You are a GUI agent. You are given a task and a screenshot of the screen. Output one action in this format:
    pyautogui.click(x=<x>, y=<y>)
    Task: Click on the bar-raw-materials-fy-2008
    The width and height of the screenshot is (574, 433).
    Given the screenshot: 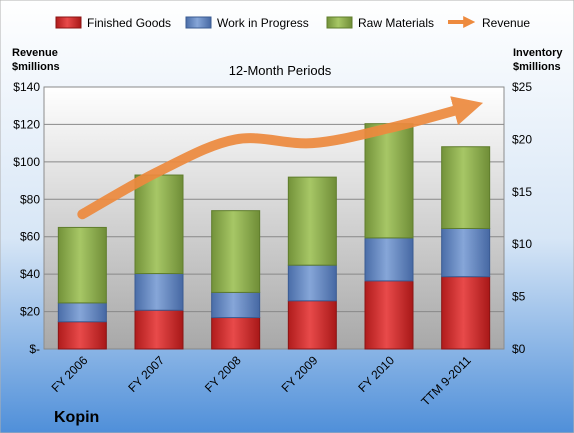 What is the action you would take?
    pyautogui.click(x=236, y=251)
    